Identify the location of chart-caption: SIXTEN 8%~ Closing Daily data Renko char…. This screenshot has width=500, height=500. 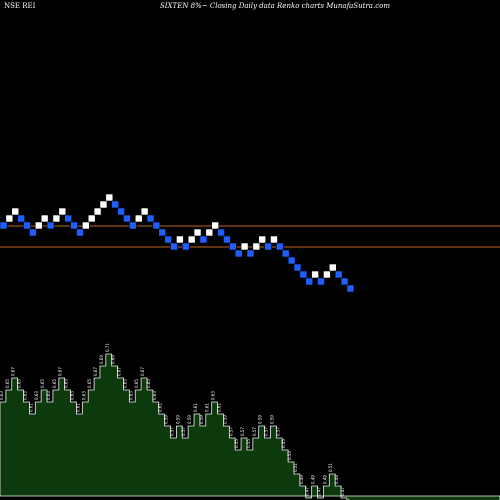
(275, 6).